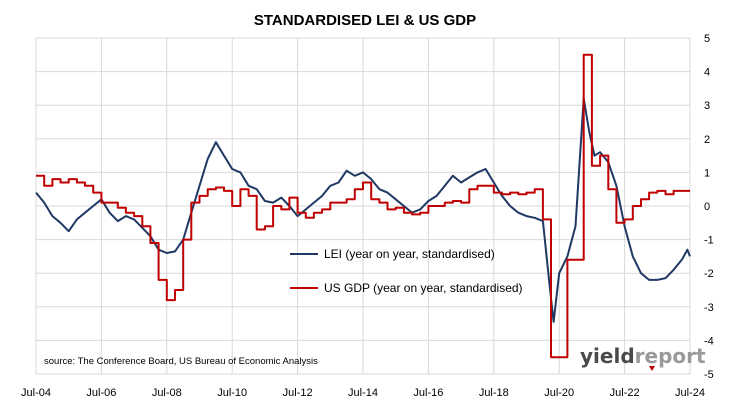 The width and height of the screenshot is (730, 400). Describe the element at coordinates (709, 274) in the screenshot. I see `y-tick-label: -2` at that location.